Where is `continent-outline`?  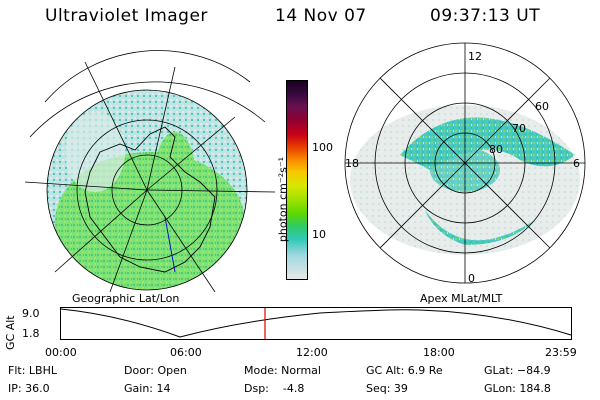
continent-outline is located at coordinates (150, 199).